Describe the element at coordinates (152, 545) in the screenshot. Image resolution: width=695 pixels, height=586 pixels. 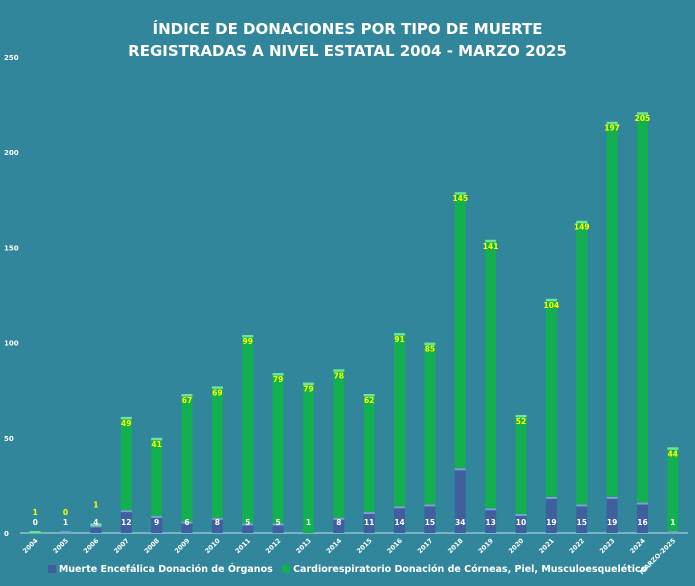
I see `x-tick-label: 2008` at that location.